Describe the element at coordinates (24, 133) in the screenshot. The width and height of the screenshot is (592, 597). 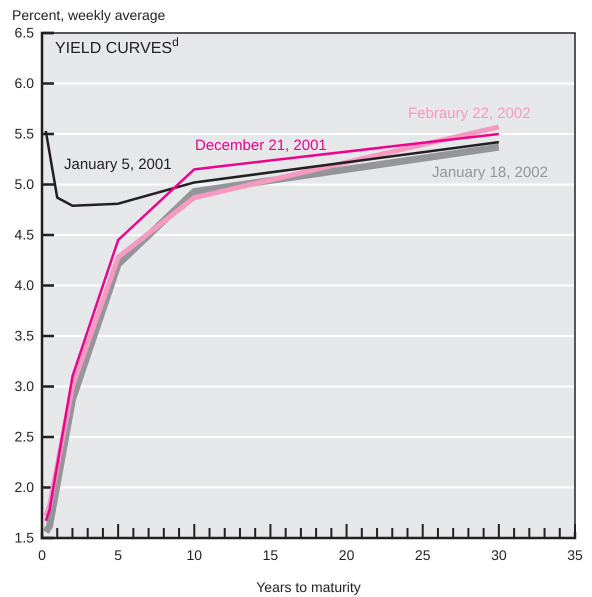
I see `y-tick-label: 5.5` at that location.